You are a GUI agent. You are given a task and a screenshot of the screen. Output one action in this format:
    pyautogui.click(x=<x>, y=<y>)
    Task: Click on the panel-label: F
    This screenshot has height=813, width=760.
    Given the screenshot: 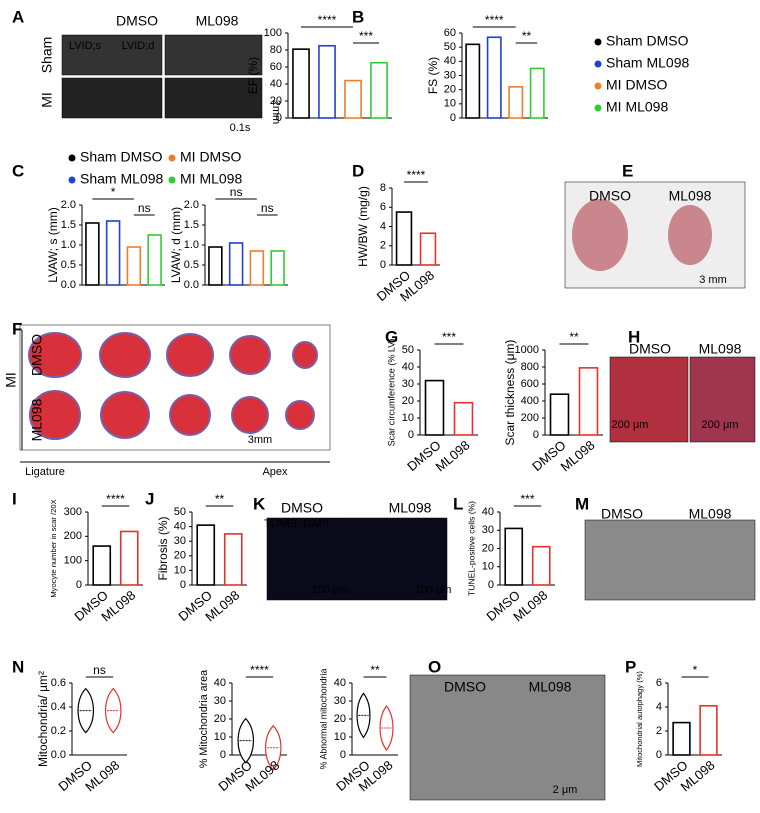 What is the action you would take?
    pyautogui.click(x=17, y=328)
    